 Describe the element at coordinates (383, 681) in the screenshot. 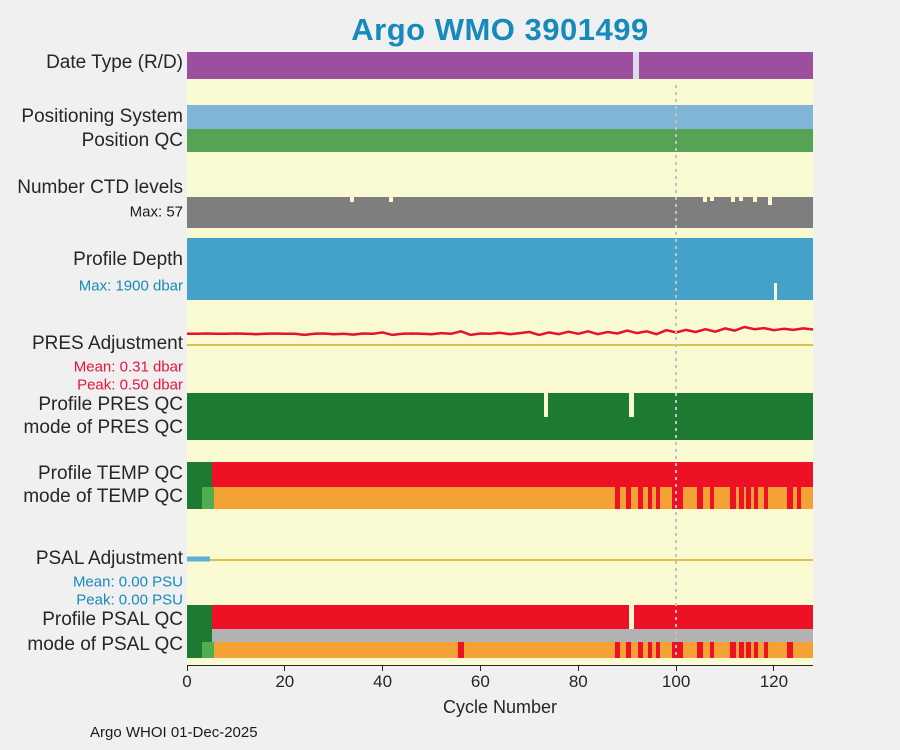

I see `x-tick-label: 40` at that location.